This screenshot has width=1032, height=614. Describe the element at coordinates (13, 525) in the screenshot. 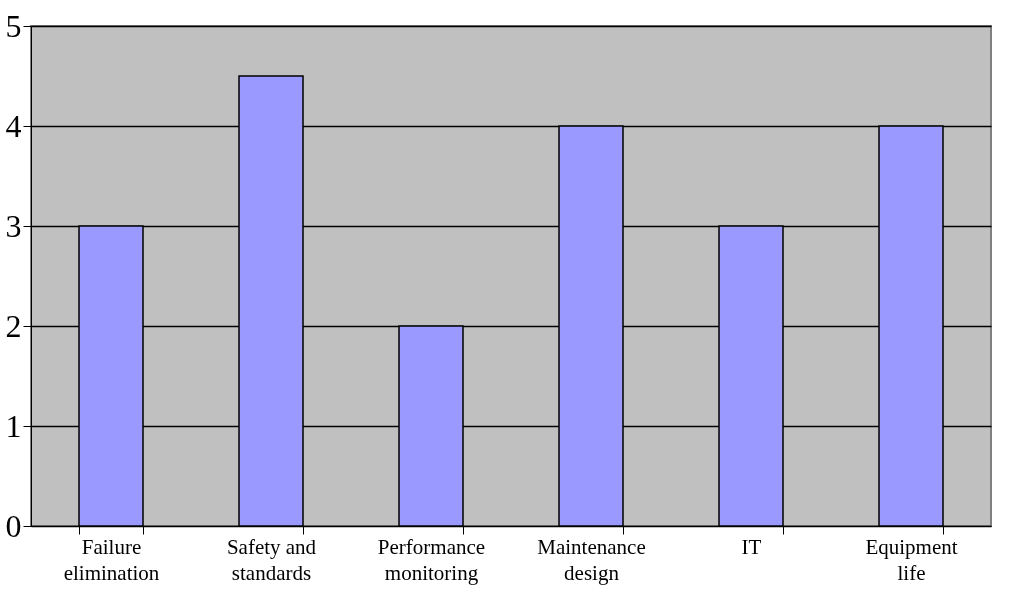

I see `y-tick-label: 0` at that location.